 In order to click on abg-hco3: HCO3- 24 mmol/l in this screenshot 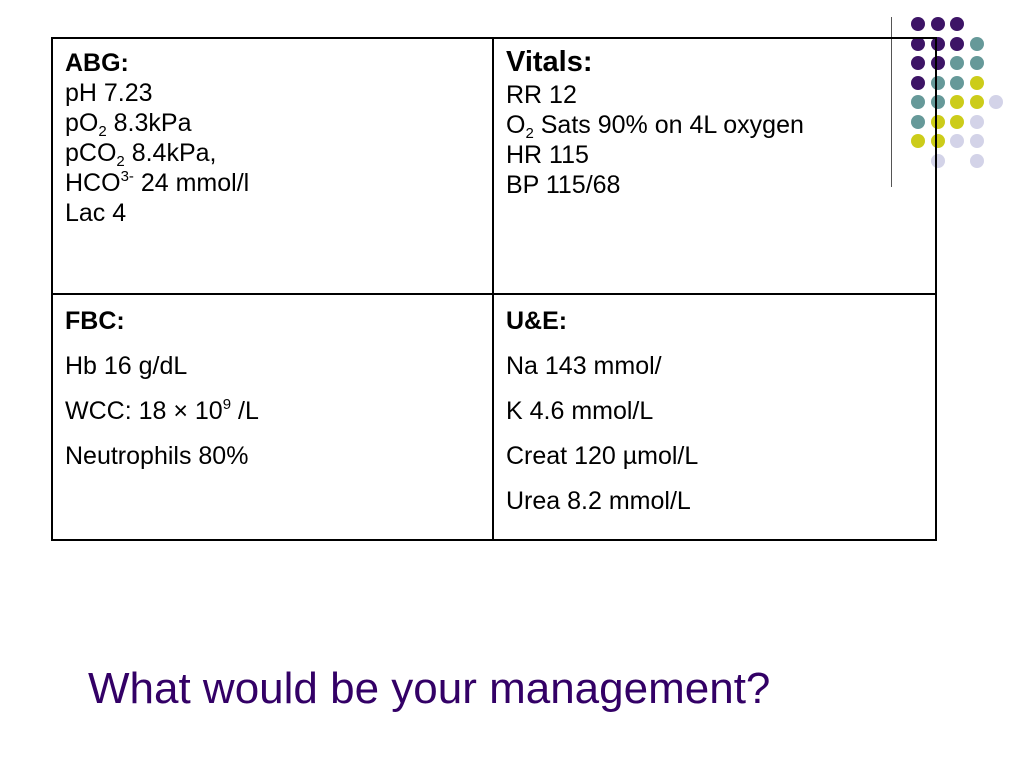, I will do `click(157, 182)`.